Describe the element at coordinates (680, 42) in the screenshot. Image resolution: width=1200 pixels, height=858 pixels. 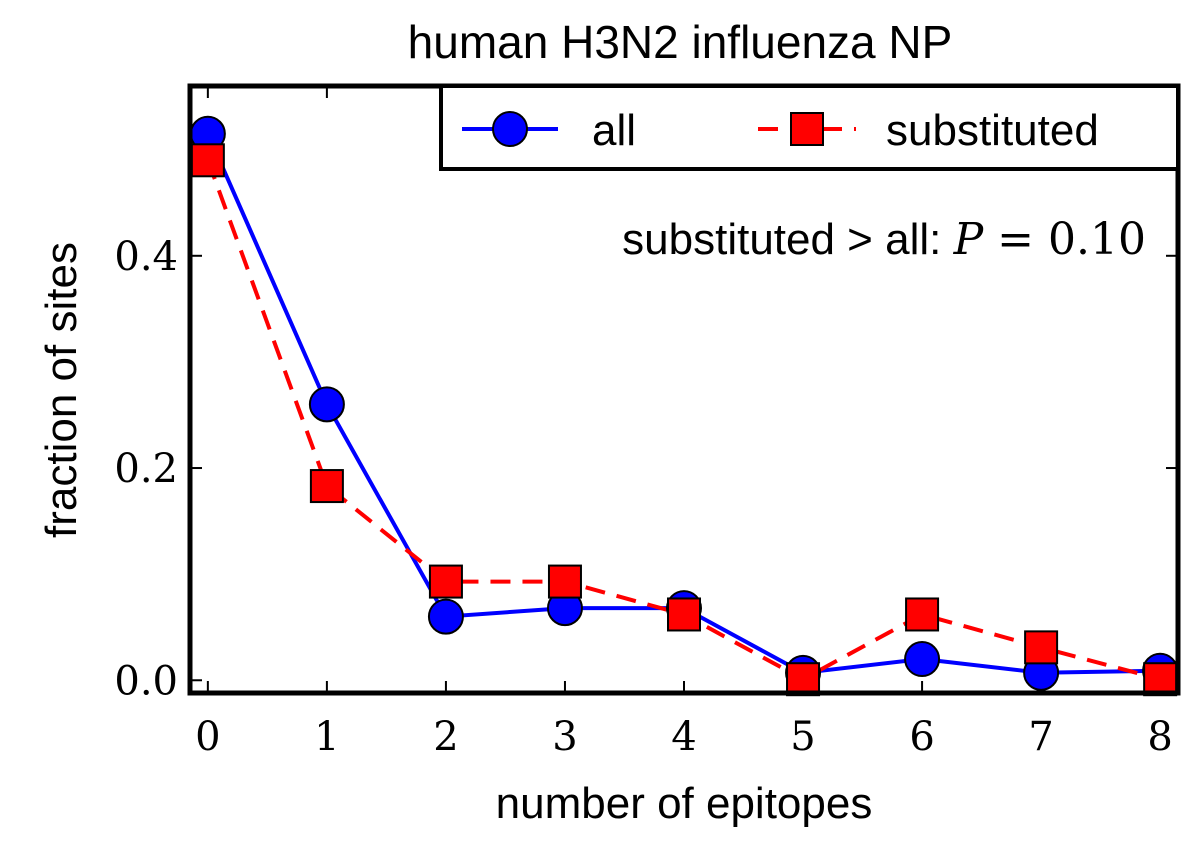
I see `chart-title: human H3N2 influenza NP` at that location.